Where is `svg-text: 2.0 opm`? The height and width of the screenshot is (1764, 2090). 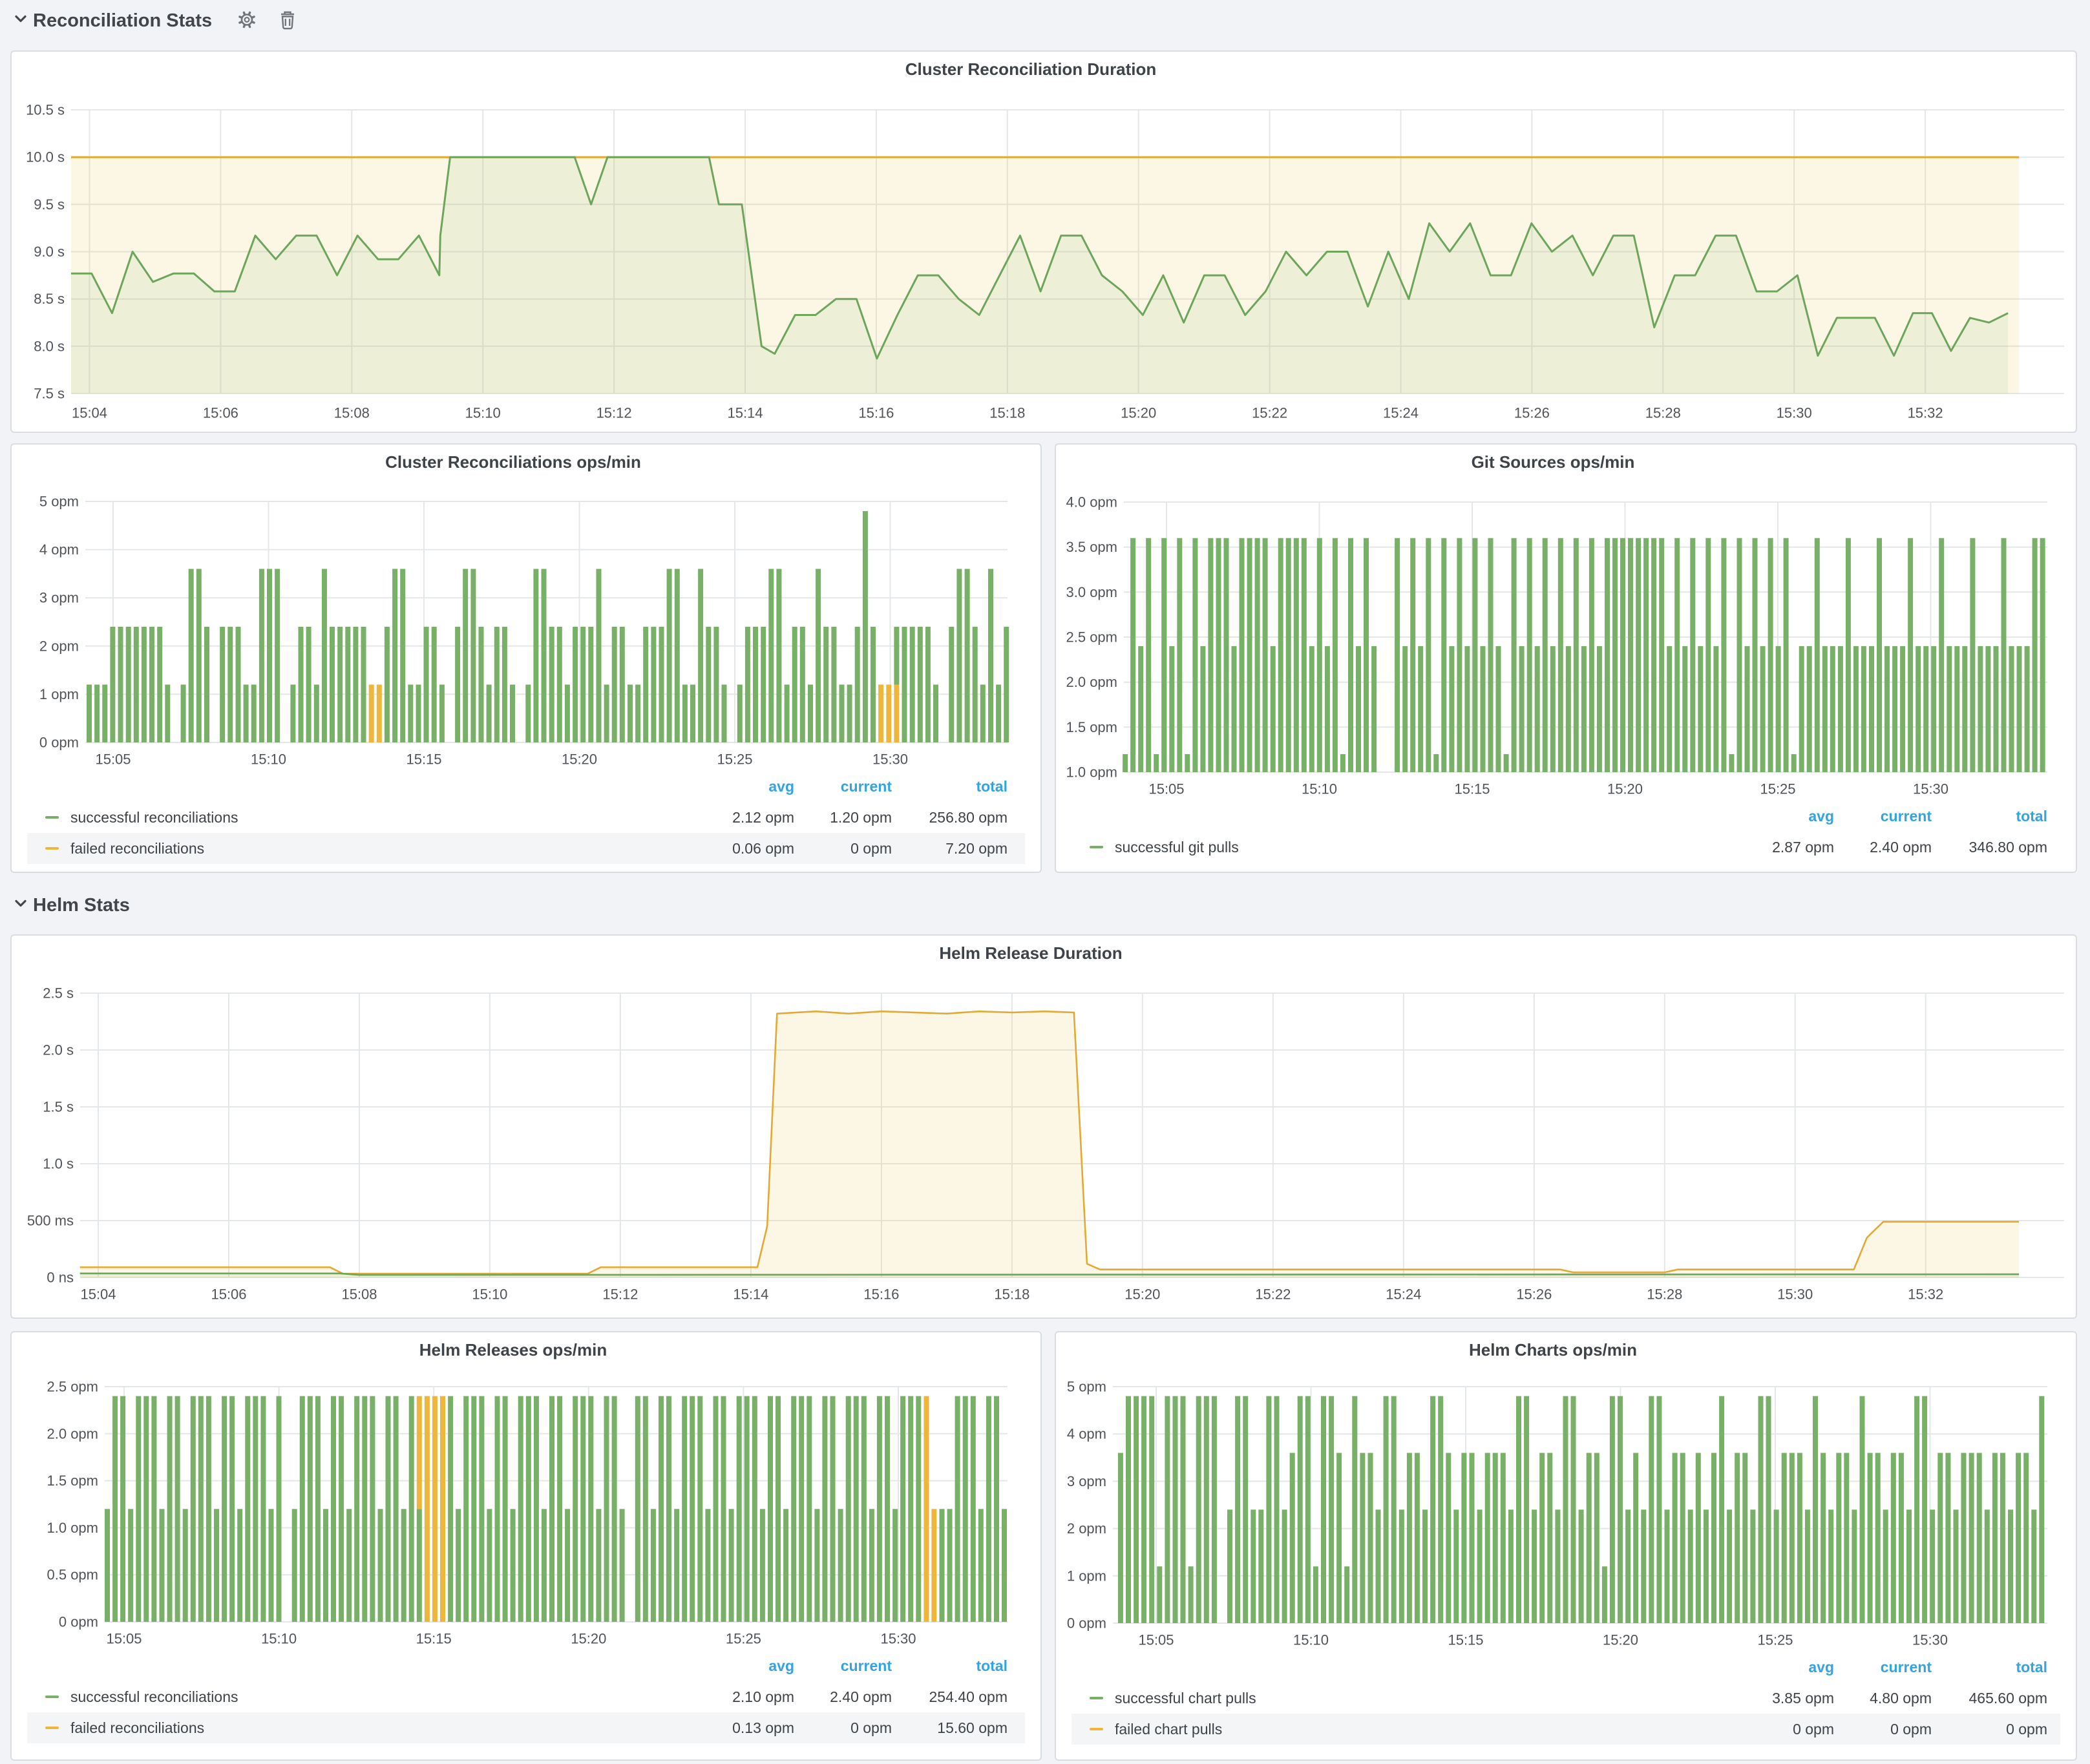 svg-text: 2.0 opm is located at coordinates (1092, 682).